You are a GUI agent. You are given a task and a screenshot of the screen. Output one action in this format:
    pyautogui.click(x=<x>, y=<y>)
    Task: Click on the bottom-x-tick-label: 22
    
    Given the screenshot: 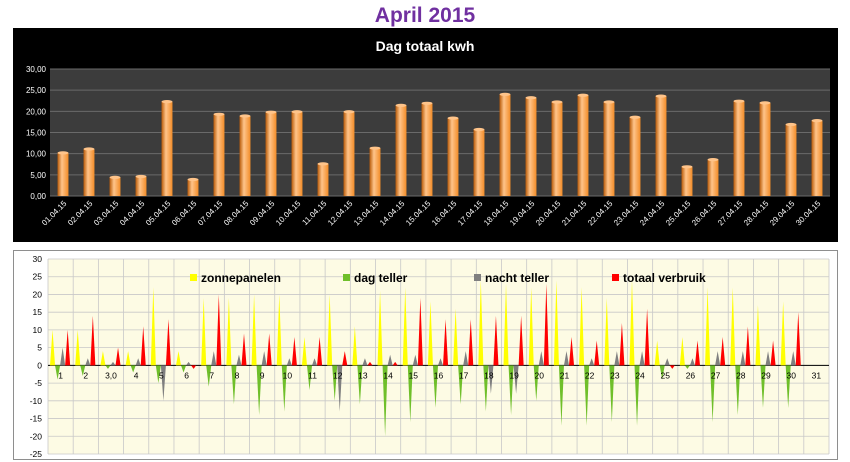 What is the action you would take?
    pyautogui.click(x=590, y=375)
    